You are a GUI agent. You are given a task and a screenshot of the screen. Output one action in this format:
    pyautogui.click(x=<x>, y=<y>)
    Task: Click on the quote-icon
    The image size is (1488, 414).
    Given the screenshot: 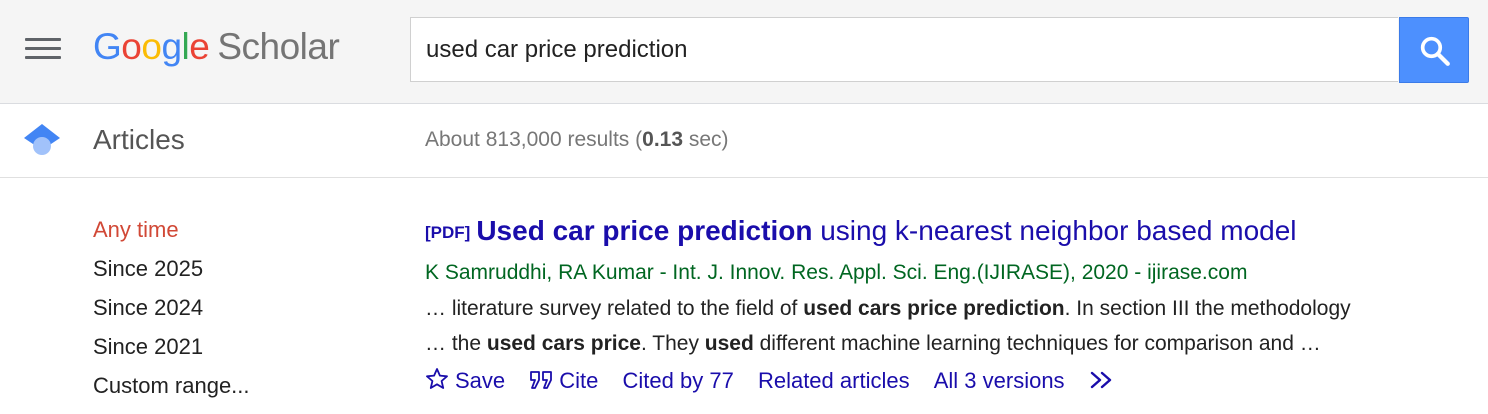 What is the action you would take?
    pyautogui.click(x=541, y=380)
    